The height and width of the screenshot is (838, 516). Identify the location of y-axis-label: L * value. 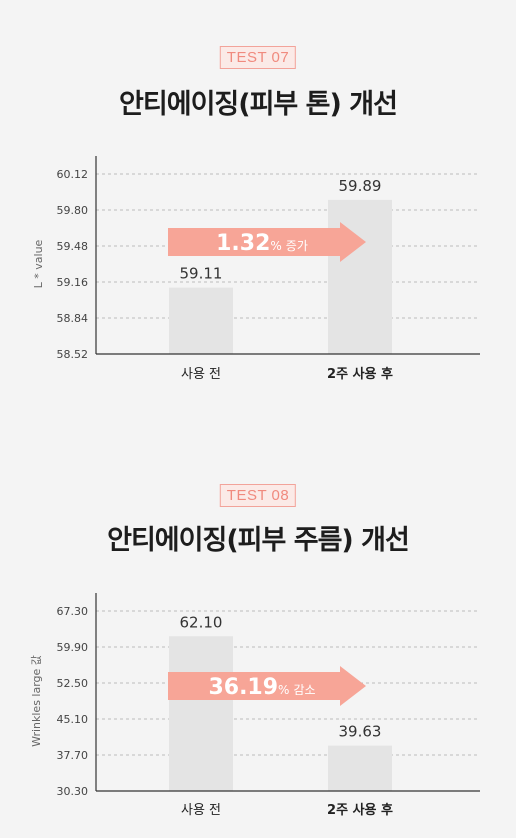
(38, 263).